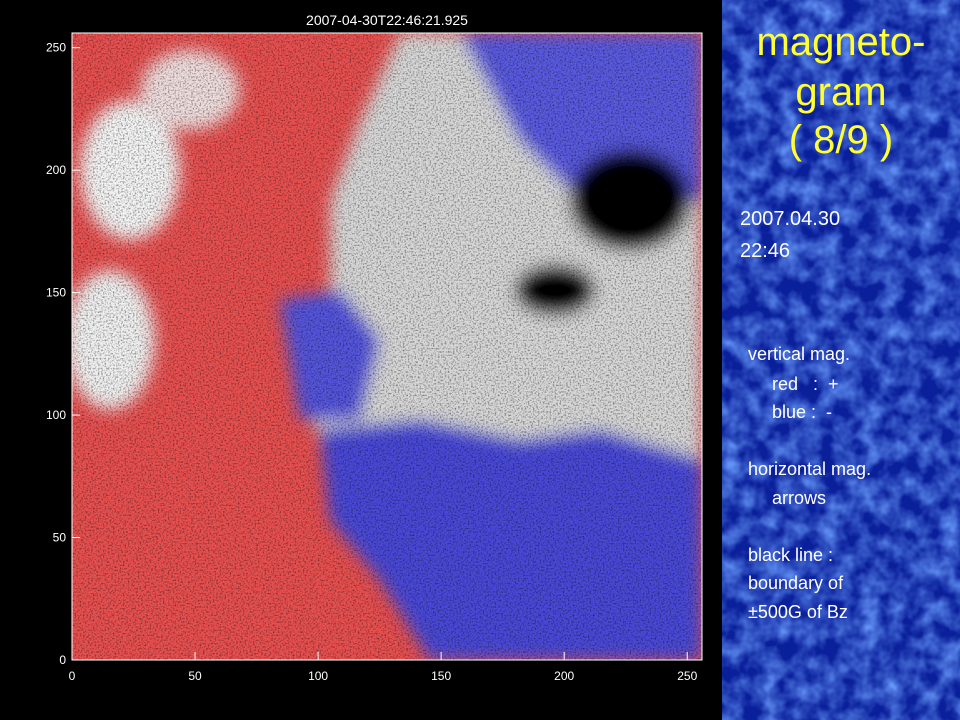 The width and height of the screenshot is (960, 720). What do you see at coordinates (799, 498) in the screenshot?
I see `legend-text: arrows` at bounding box center [799, 498].